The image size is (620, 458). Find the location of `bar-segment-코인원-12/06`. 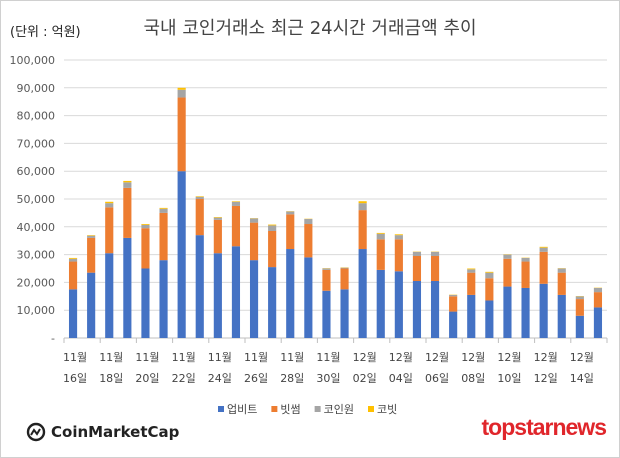

bar-segment-코인원-12/06 is located at coordinates (435, 253).